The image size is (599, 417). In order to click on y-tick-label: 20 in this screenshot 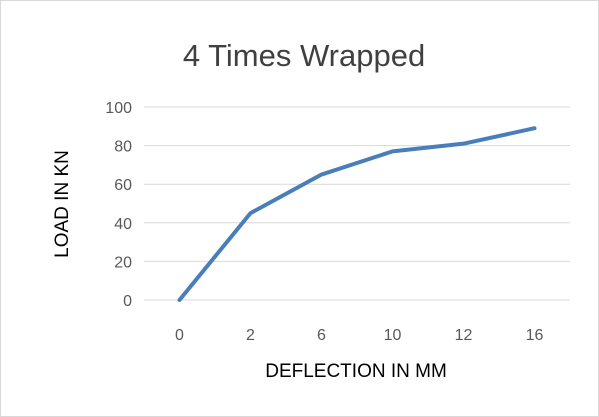, I will do `click(123, 262)`.